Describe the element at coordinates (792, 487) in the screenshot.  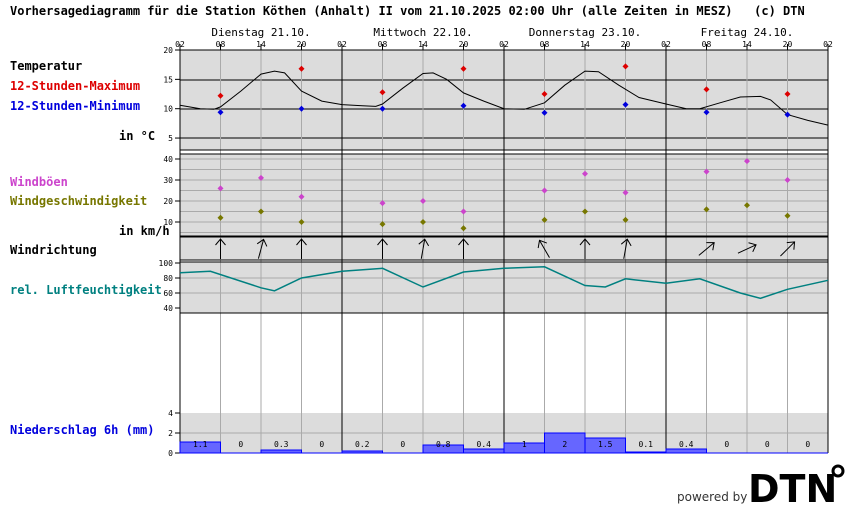
I see `svg-text: DTN` at that location.